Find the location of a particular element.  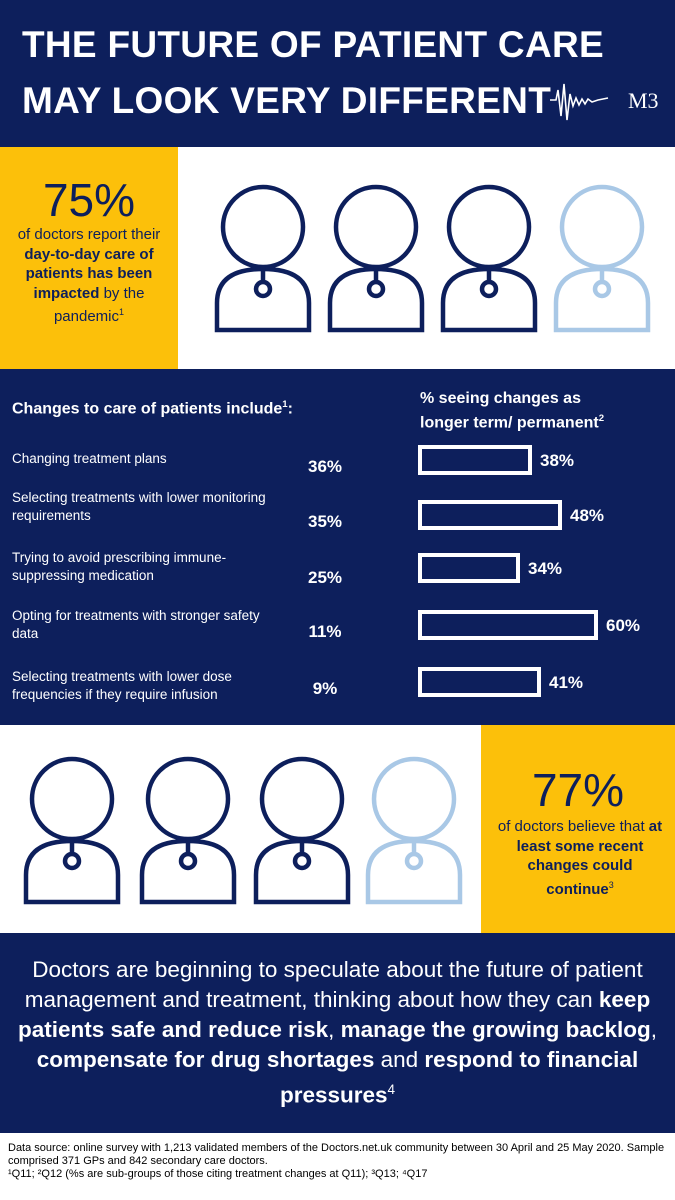

m3-logo: M3 is located at coordinates (603, 103).